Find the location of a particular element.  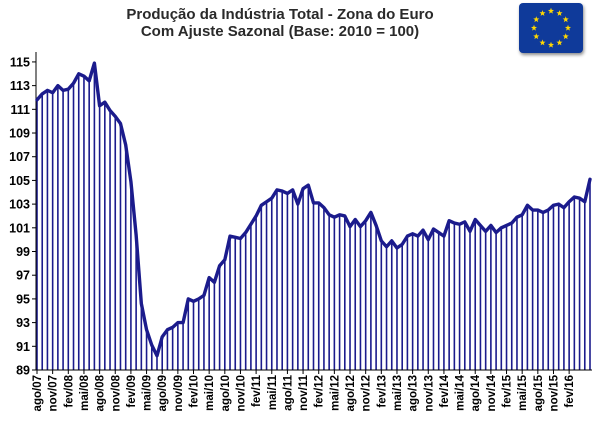

x-tick-label-21: nov/12 is located at coordinates (367, 393).